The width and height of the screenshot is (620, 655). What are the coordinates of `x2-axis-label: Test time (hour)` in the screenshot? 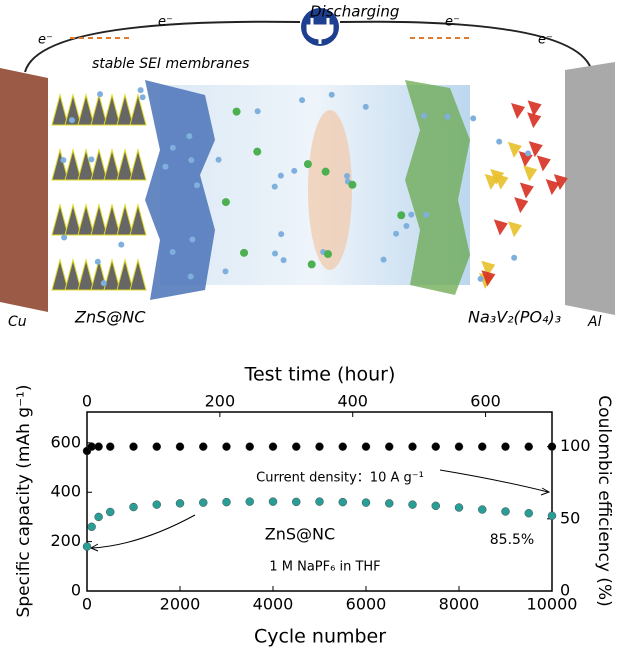 It's located at (320, 375).